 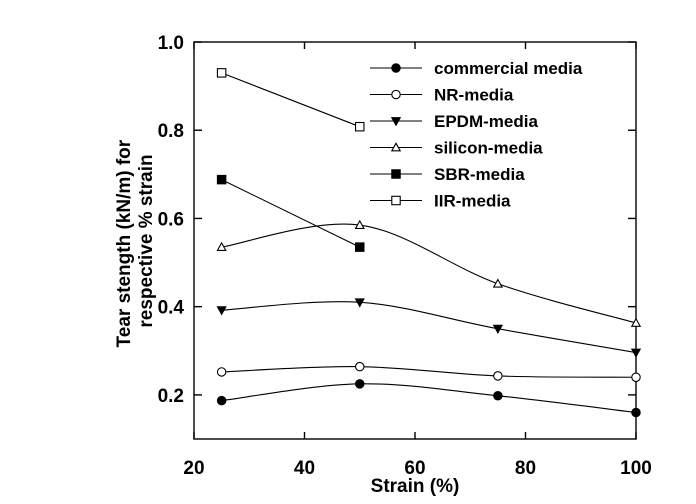 I want to click on legend-label: commercial media, so click(x=508, y=68).